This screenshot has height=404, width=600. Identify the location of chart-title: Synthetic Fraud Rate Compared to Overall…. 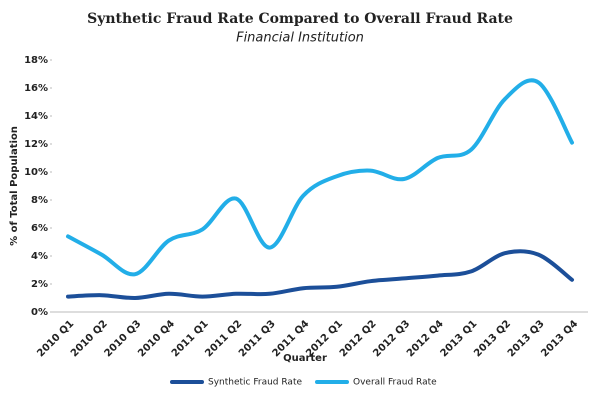
(300, 19).